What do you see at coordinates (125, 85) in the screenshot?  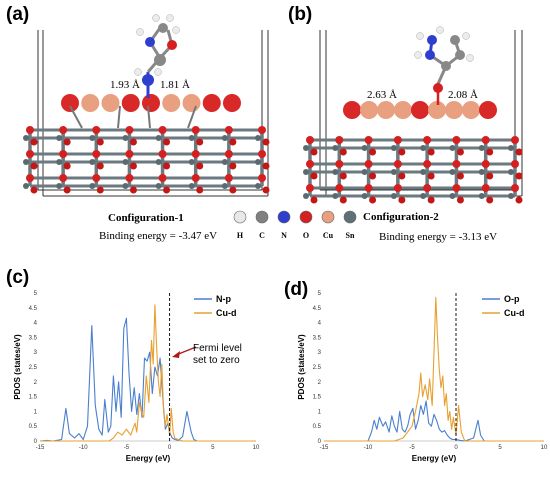 I see `bond-distance-a1: 1.93 Å` at bounding box center [125, 85].